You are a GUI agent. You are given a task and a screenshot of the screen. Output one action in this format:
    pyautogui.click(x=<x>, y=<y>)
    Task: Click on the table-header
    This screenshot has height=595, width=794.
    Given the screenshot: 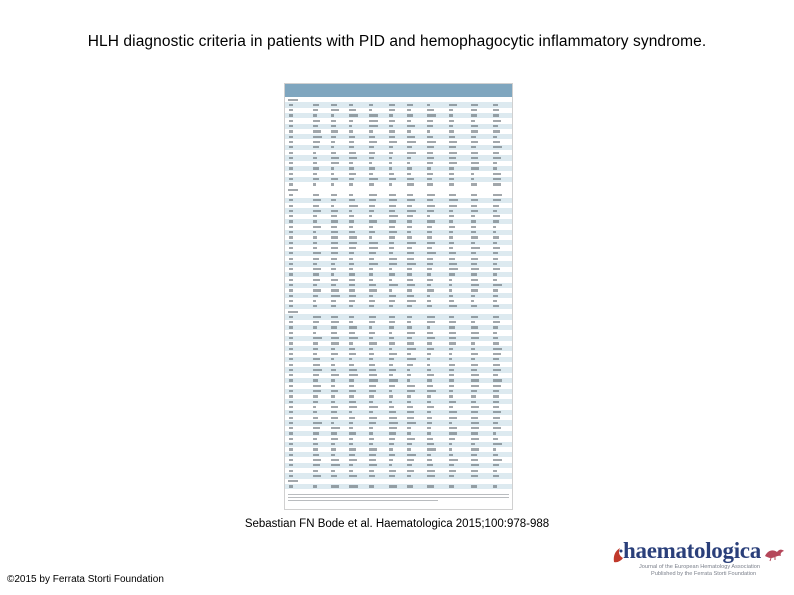 What is the action you would take?
    pyautogui.click(x=398, y=90)
    